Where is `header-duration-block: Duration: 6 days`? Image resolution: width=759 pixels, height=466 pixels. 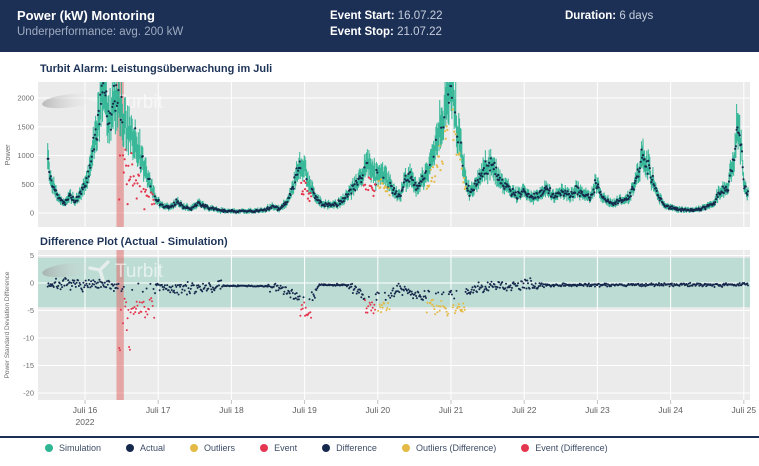
header-duration-block: Duration: 6 days is located at coordinates (609, 16).